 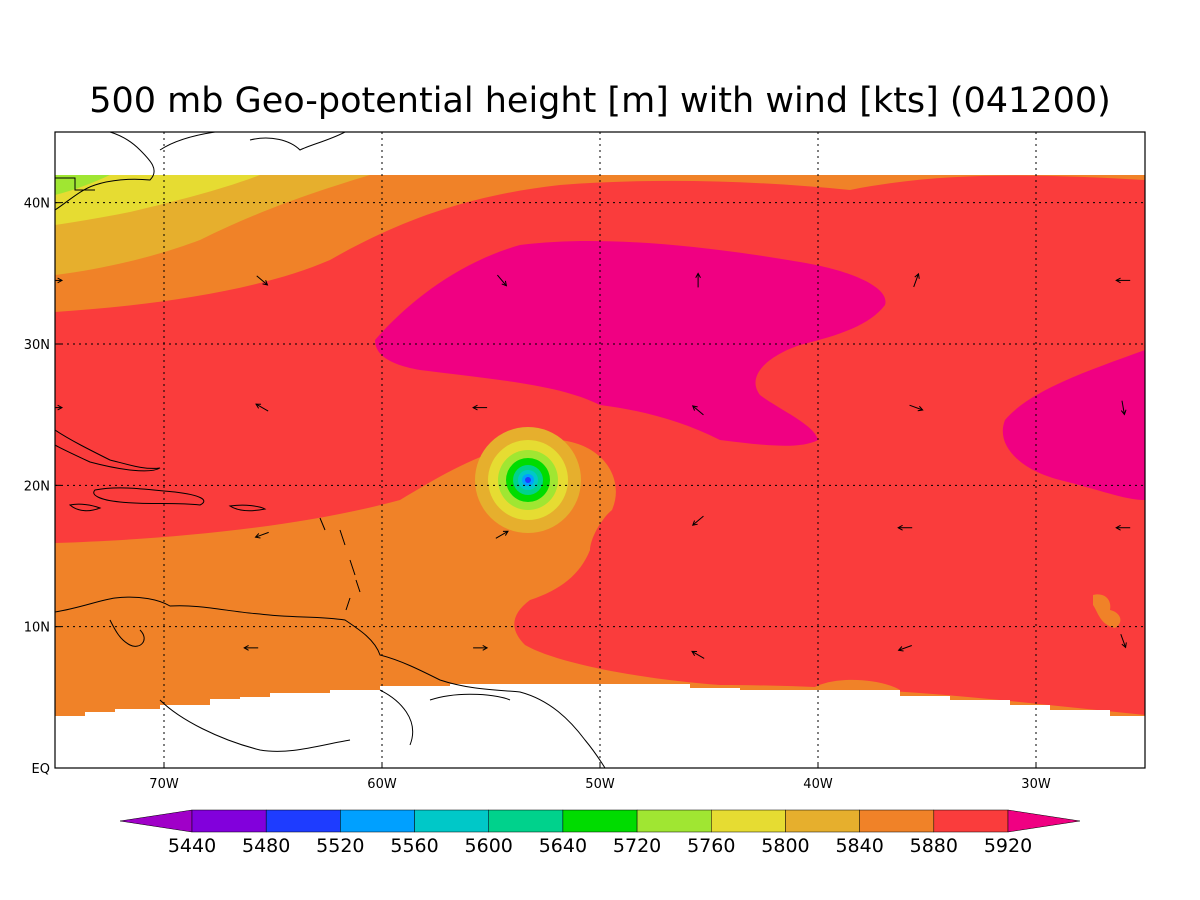 What do you see at coordinates (85, 507) in the screenshot?
I see `island-jamaica` at bounding box center [85, 507].